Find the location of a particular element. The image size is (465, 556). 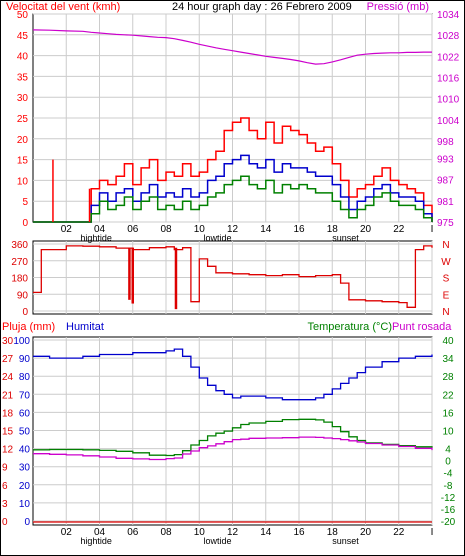

humidity-tick-8: 80 is located at coordinates (25, 377).